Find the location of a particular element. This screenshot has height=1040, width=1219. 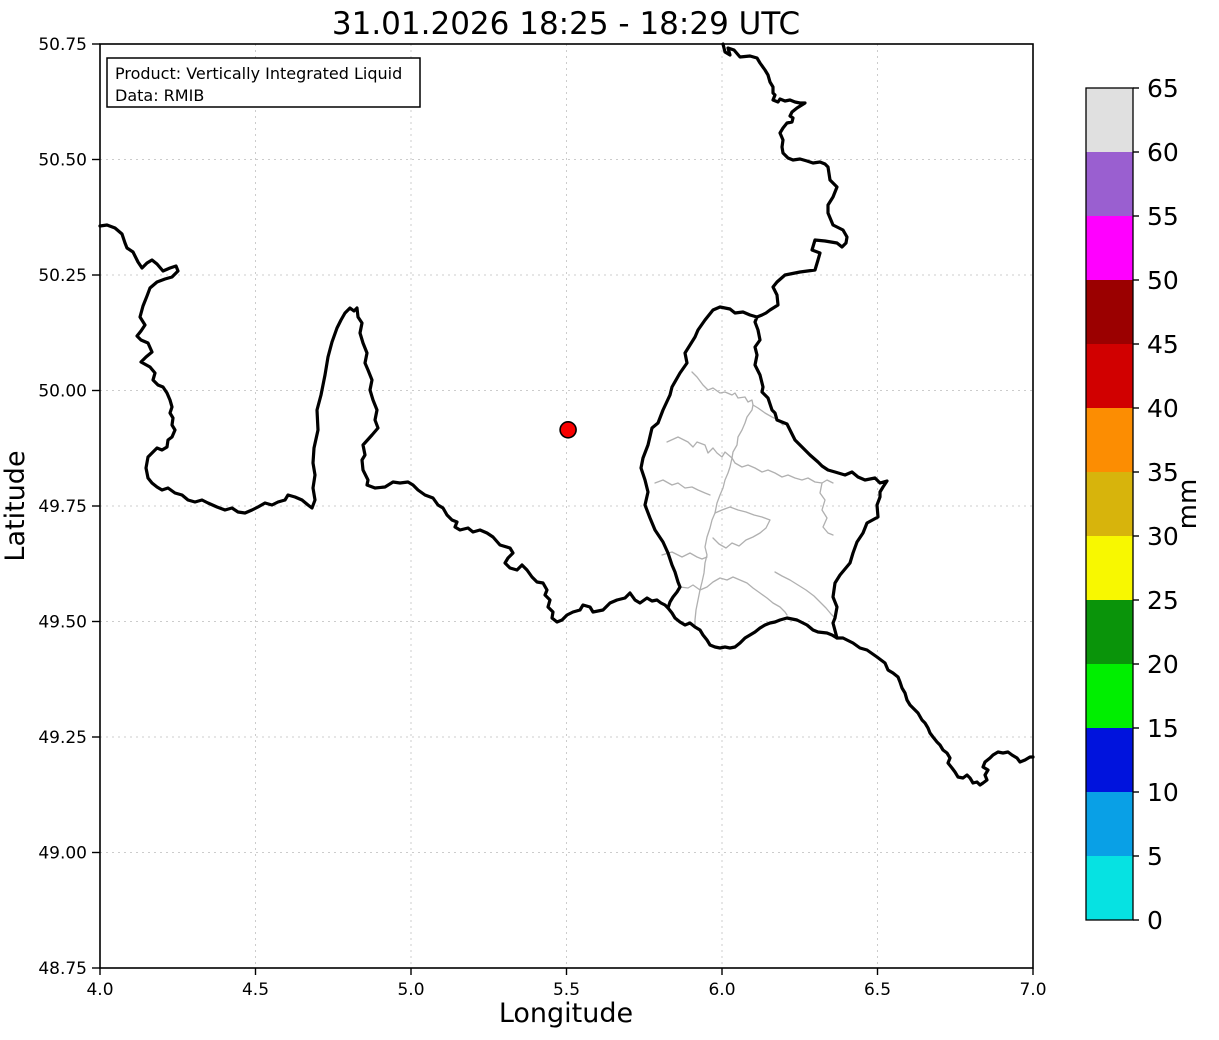

colorbar-tick-label: 45 is located at coordinates (1163, 344).